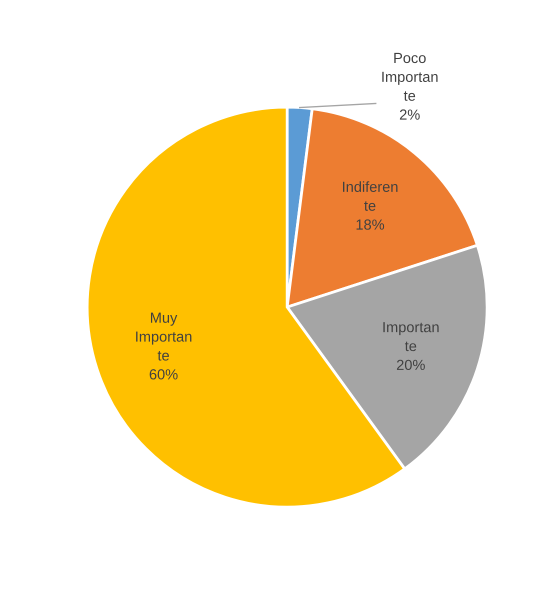 The image size is (547, 594). I want to click on data-label: 60%, so click(164, 374).